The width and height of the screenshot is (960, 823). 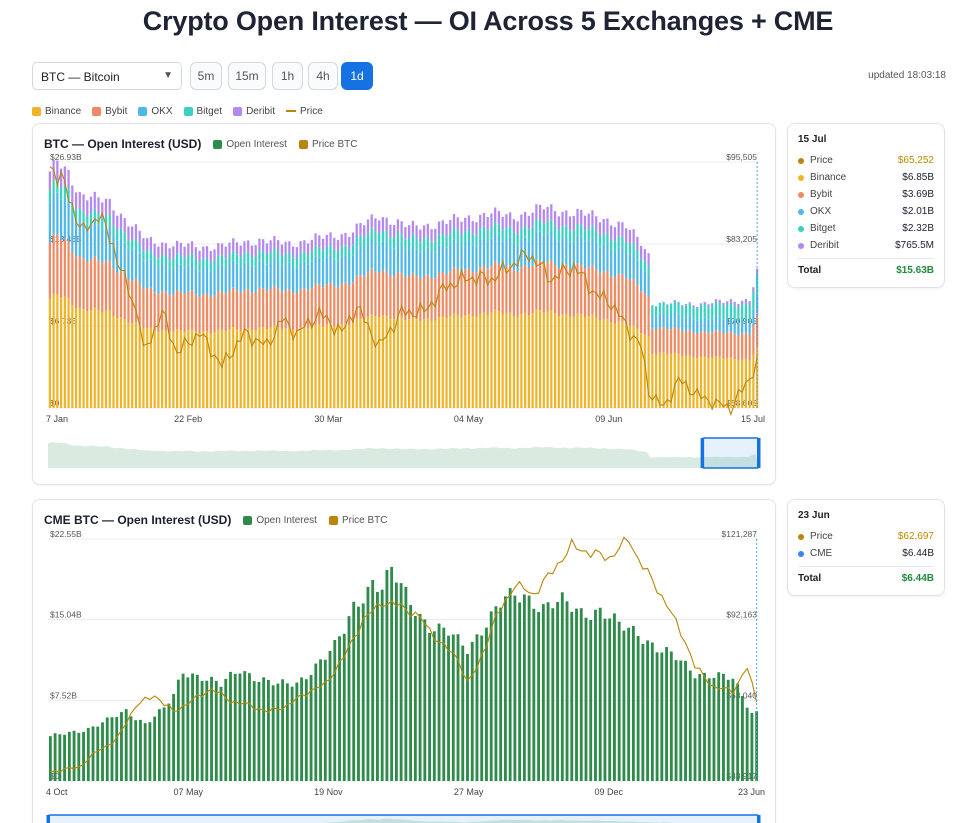 I want to click on cme-legend-price: Price BTC, so click(x=358, y=520).